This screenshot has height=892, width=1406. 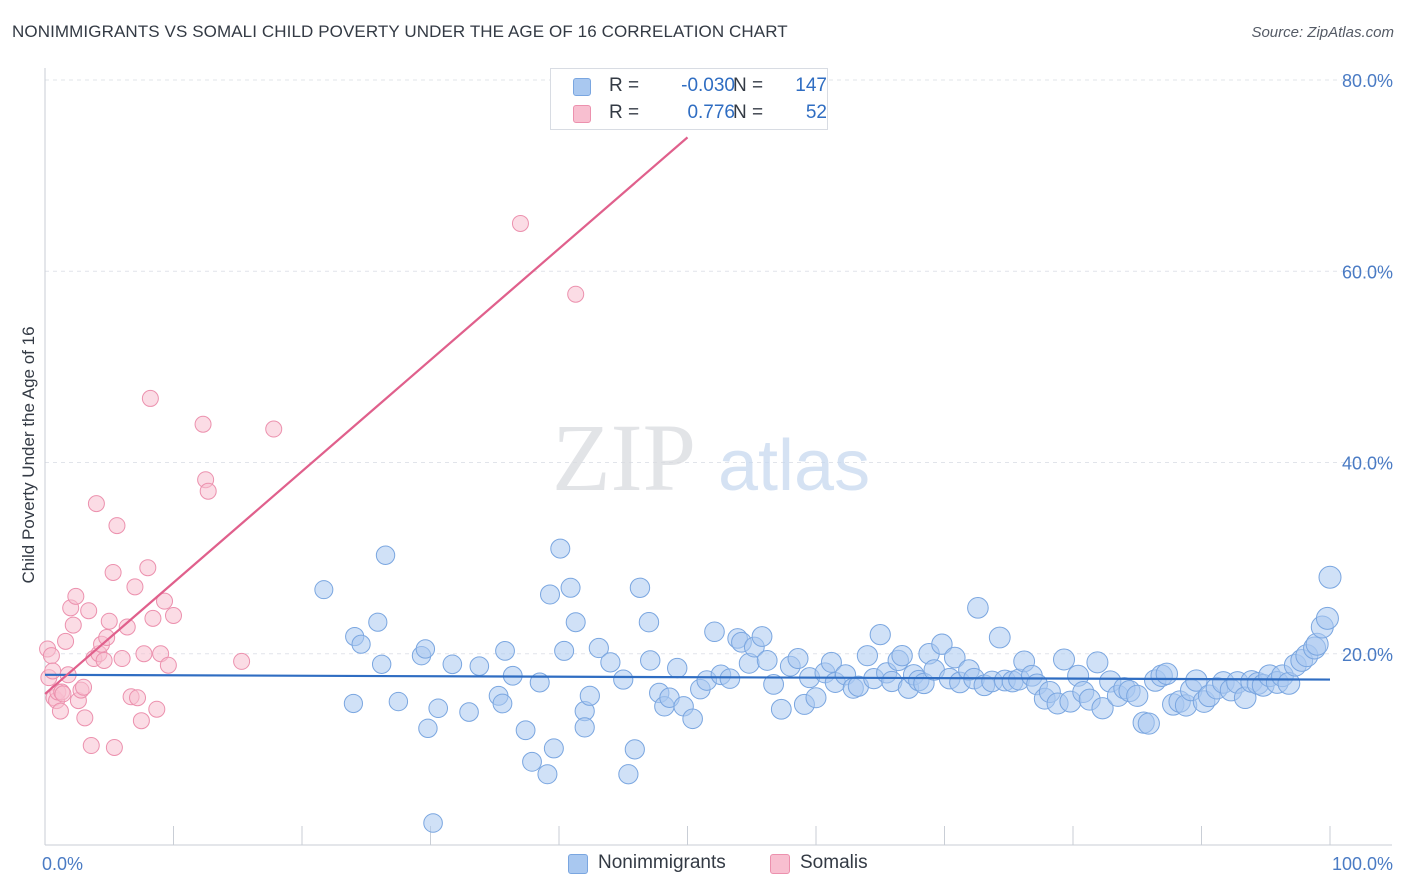 I want to click on bottom-legend-label: Somalis, so click(x=834, y=862).